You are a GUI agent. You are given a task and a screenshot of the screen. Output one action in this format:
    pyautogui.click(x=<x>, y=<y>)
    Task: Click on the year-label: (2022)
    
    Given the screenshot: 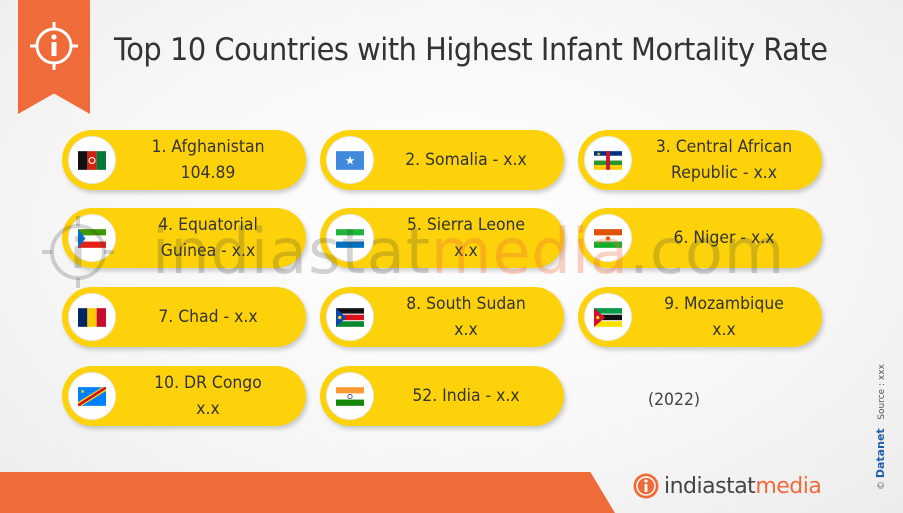 What is the action you would take?
    pyautogui.click(x=674, y=400)
    